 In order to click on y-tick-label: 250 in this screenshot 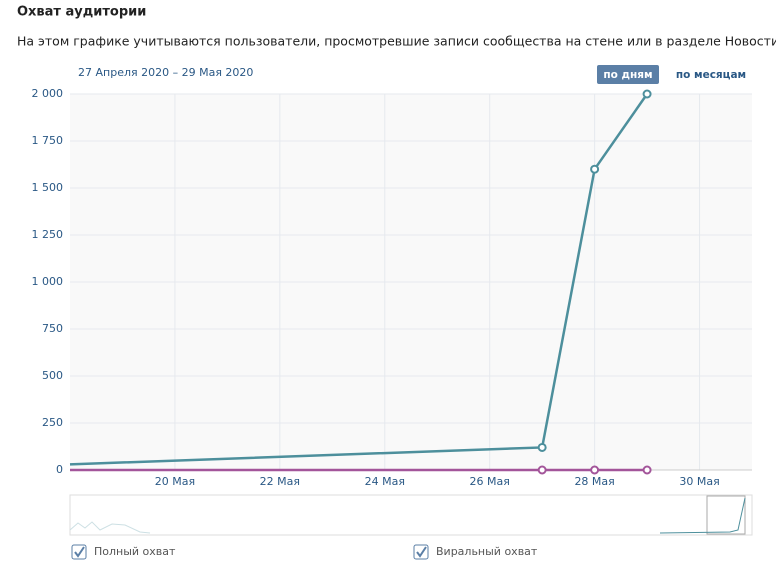, I will do `click(52, 422)`.